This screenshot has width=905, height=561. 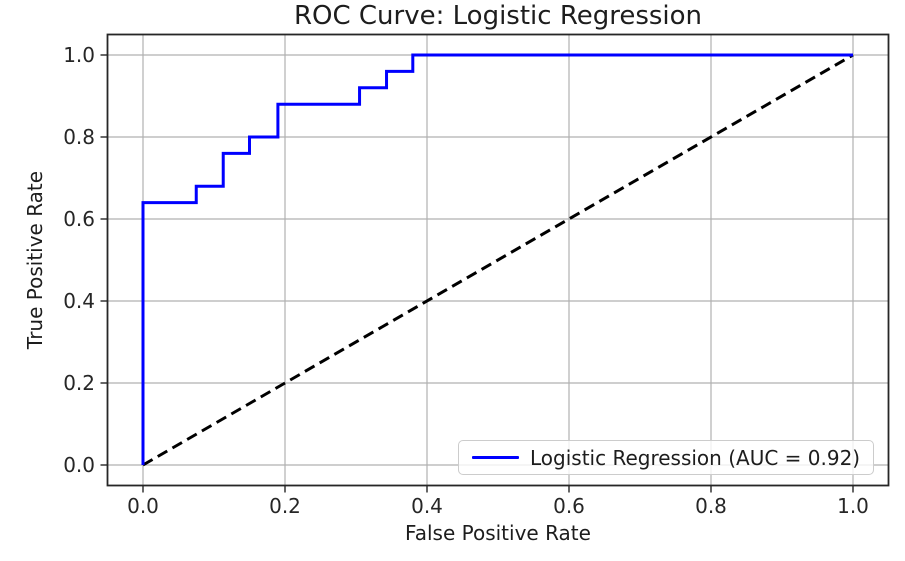 I want to click on y-tick-label: 0.8, so click(x=79, y=137).